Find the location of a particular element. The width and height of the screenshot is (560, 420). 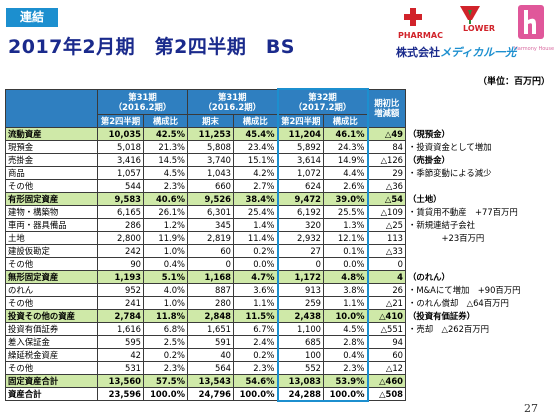

table-cell: 1,057 is located at coordinates (120, 173).